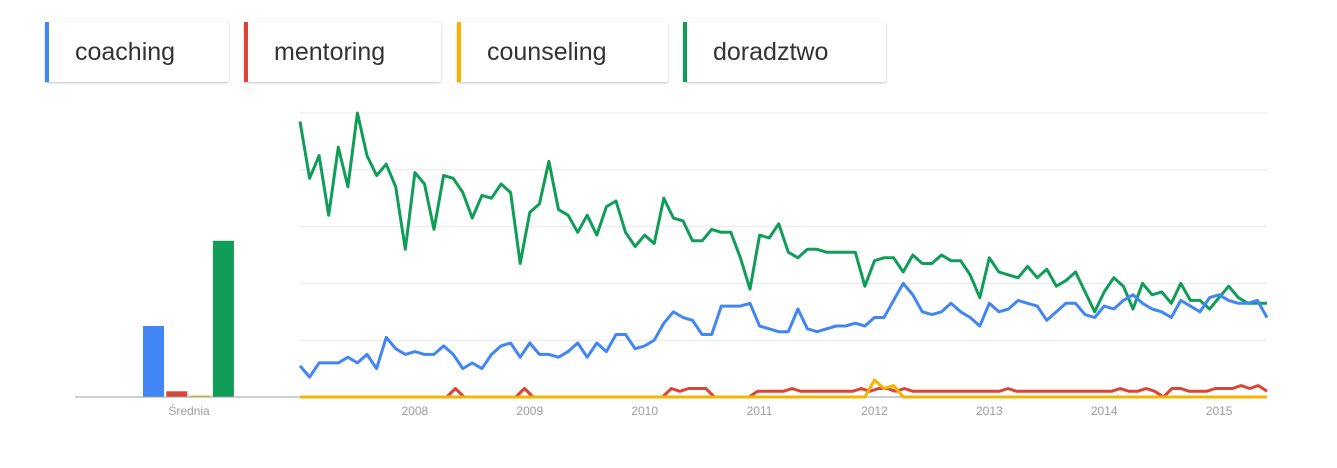 The height and width of the screenshot is (468, 1337). Describe the element at coordinates (1104, 411) in the screenshot. I see `x-tick-2014: 2014` at that location.